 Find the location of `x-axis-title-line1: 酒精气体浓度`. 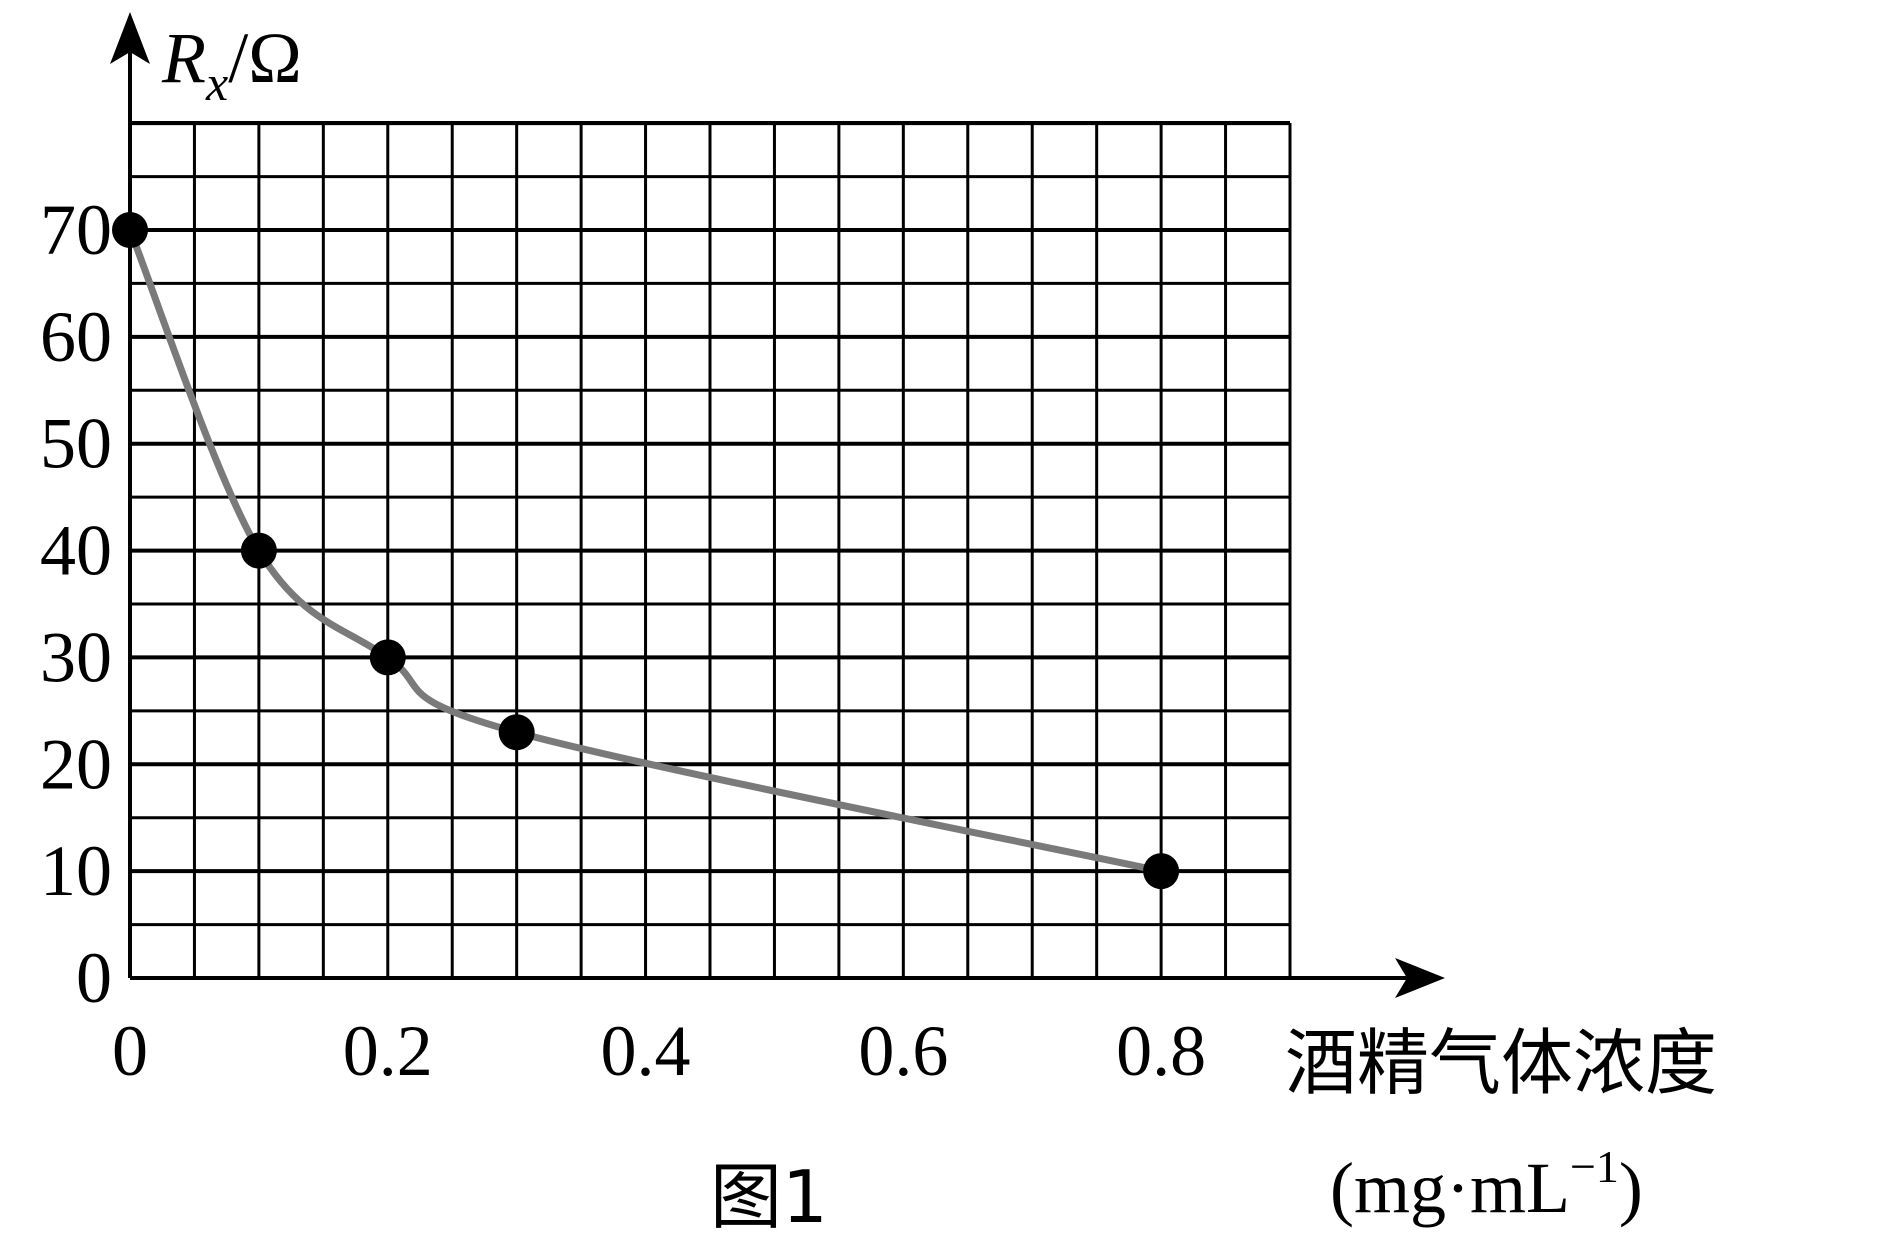

x-axis-title-line1: 酒精气体浓度 is located at coordinates (1501, 1063).